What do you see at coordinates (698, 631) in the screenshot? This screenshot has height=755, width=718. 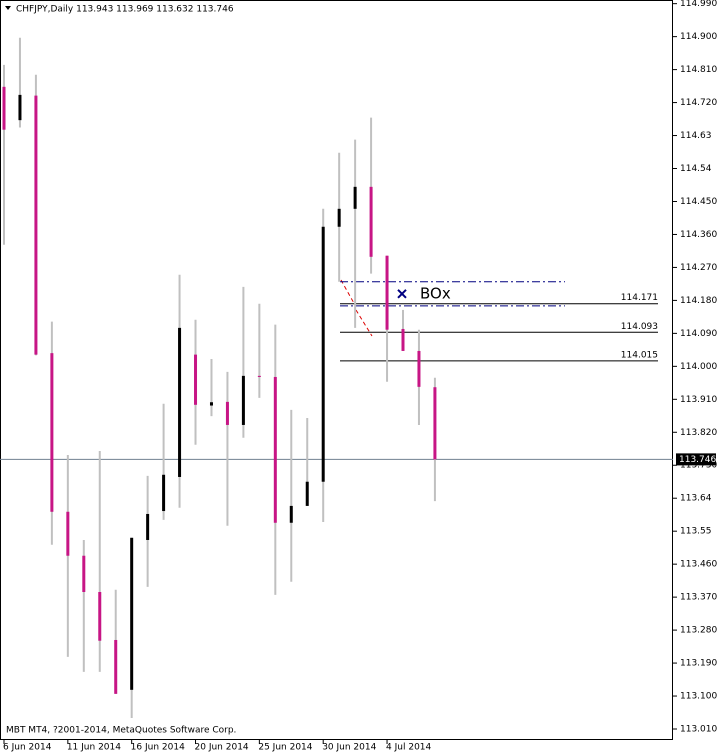 I see `y-tick-label: 113.280` at bounding box center [698, 631].